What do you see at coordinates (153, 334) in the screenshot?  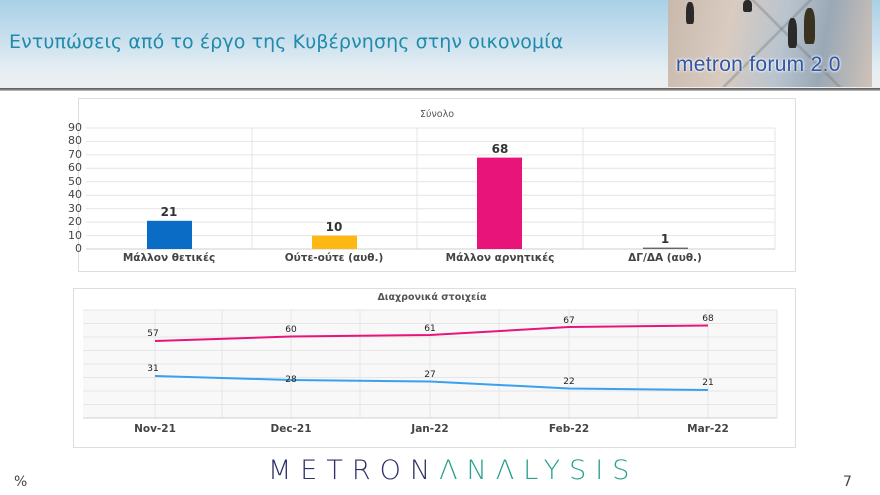 I see `line-value-label: 57` at bounding box center [153, 334].